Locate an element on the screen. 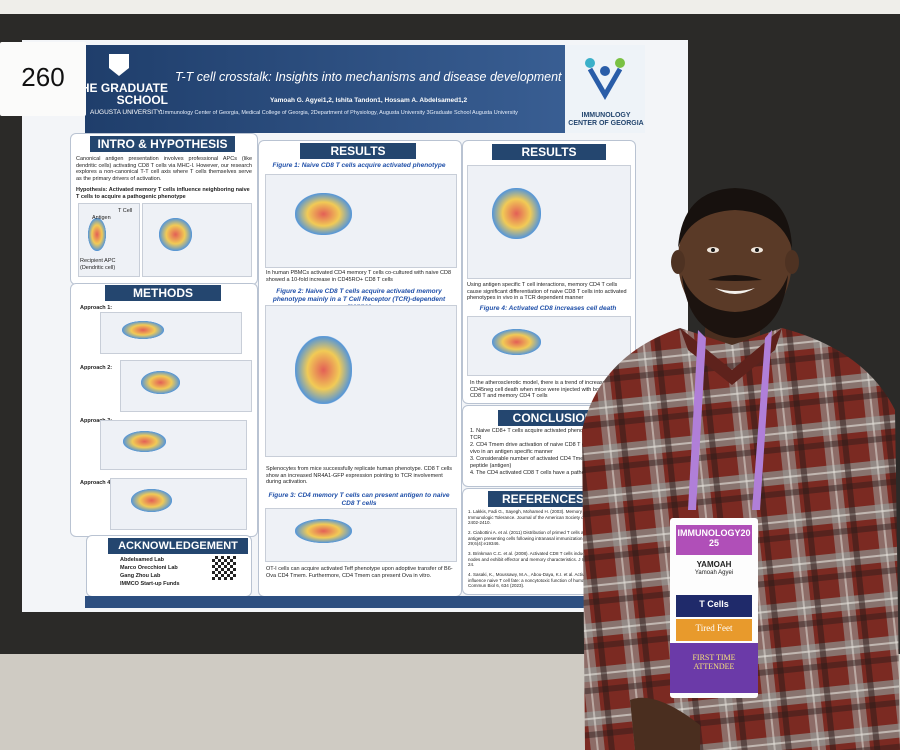 The width and height of the screenshot is (900, 750). badge-event: IMMUNOLOGY2025 is located at coordinates (714, 538).